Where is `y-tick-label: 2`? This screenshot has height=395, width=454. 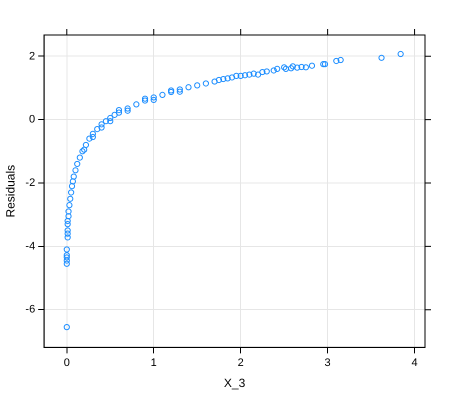 y-tick-label: 2 is located at coordinates (32, 56).